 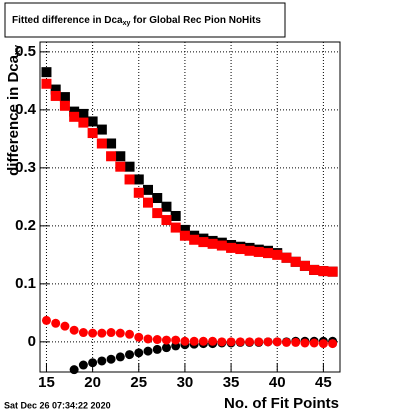 I want to click on y-tick-label: 0.5, so click(x=25, y=51).